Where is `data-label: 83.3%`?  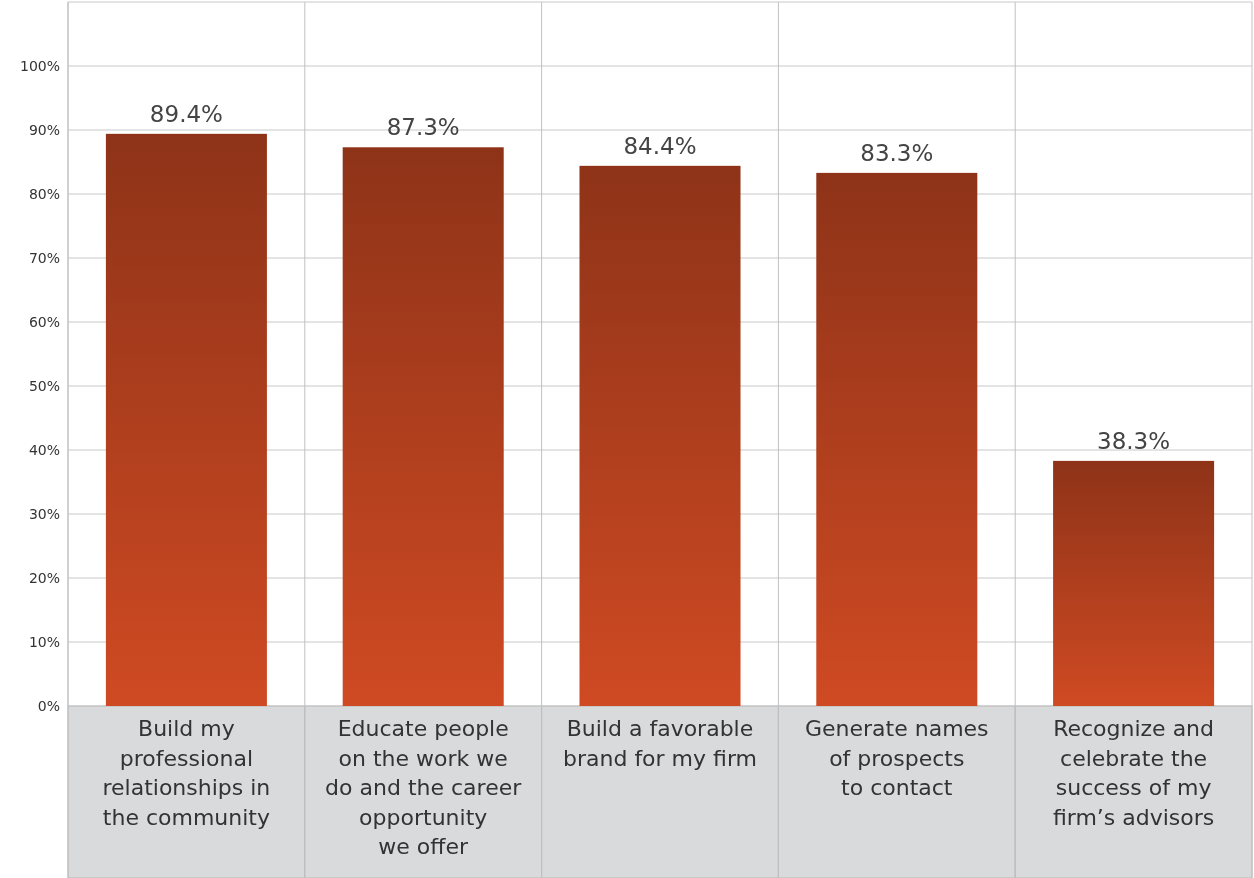 data-label: 83.3% is located at coordinates (897, 152).